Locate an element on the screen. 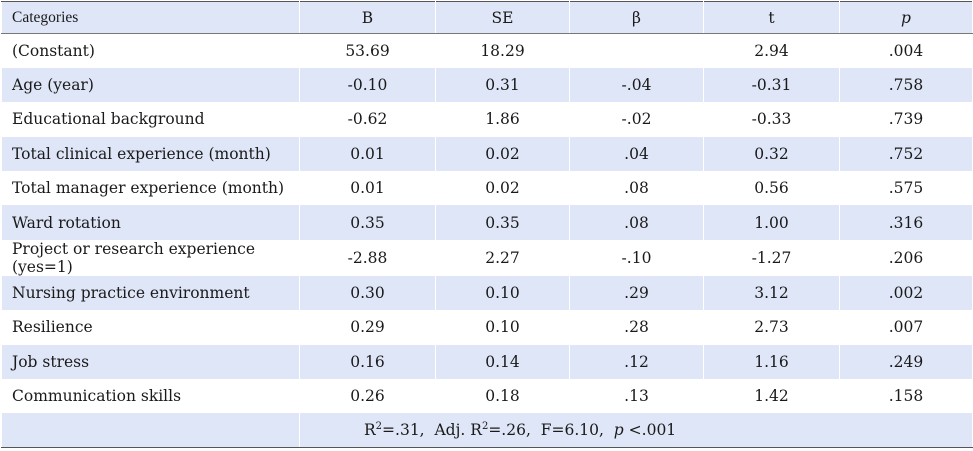 The height and width of the screenshot is (451, 973). cell-p: .002 is located at coordinates (906, 293).